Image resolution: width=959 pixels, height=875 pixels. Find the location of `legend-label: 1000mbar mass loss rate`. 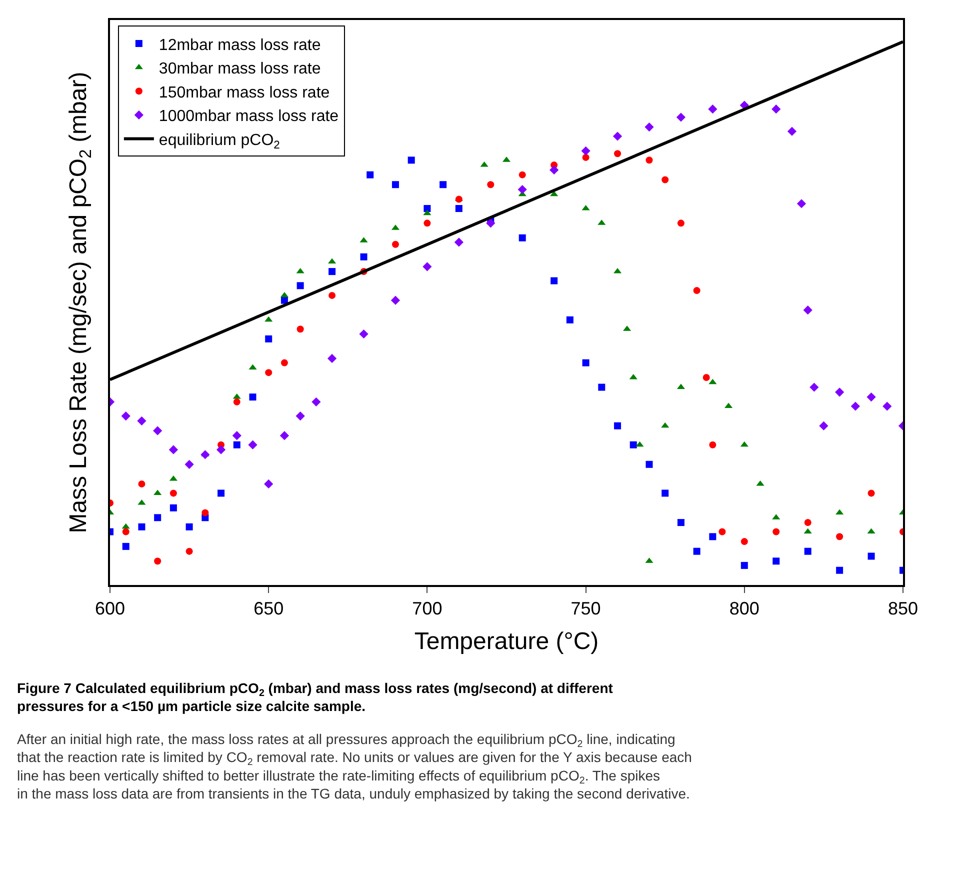

legend-label: 1000mbar mass loss rate is located at coordinates (248, 117).